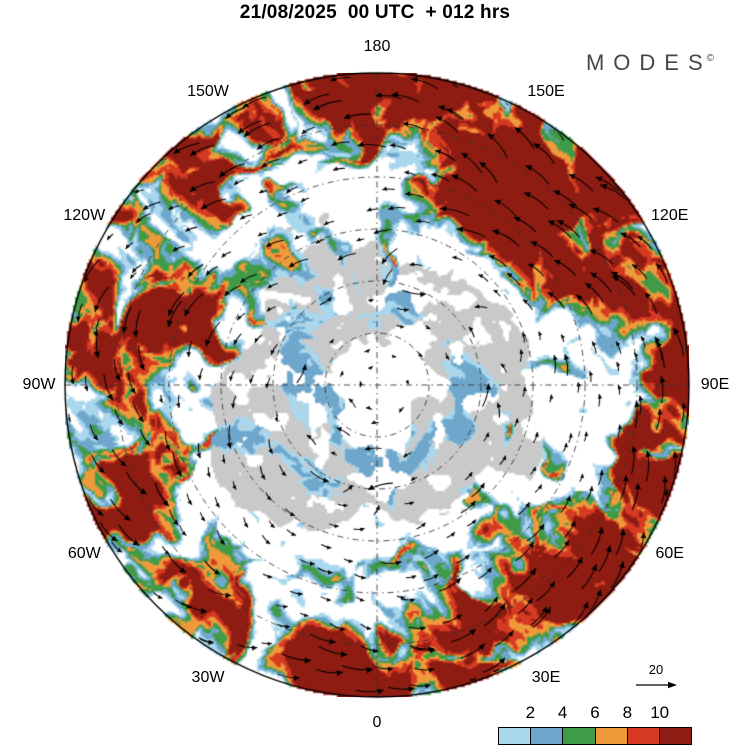 The width and height of the screenshot is (750, 747). I want to click on reference-vector: 20, so click(656, 679).